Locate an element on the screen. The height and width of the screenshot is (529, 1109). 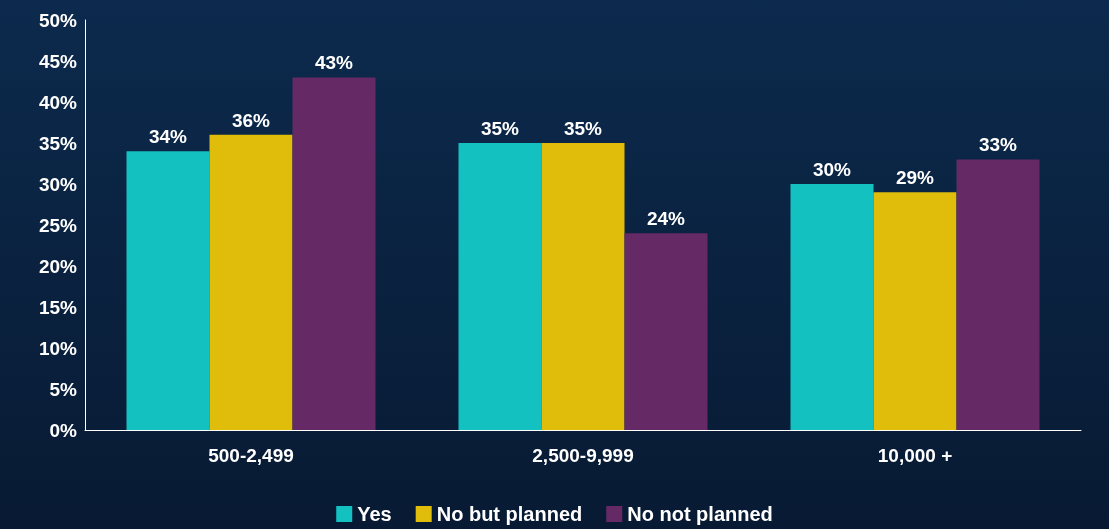
data-label: 24% is located at coordinates (666, 219).